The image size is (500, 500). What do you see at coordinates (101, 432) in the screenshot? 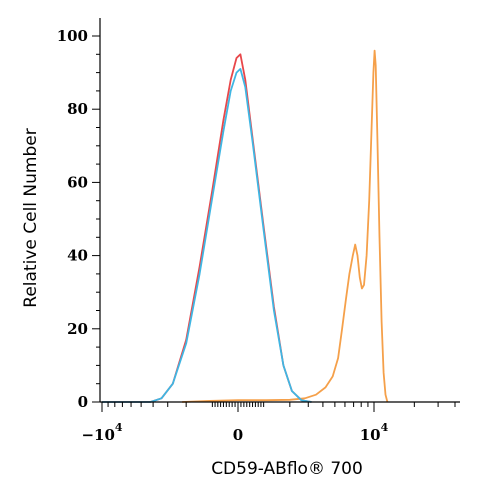
I see `x-tick-label: −104` at bounding box center [101, 432].